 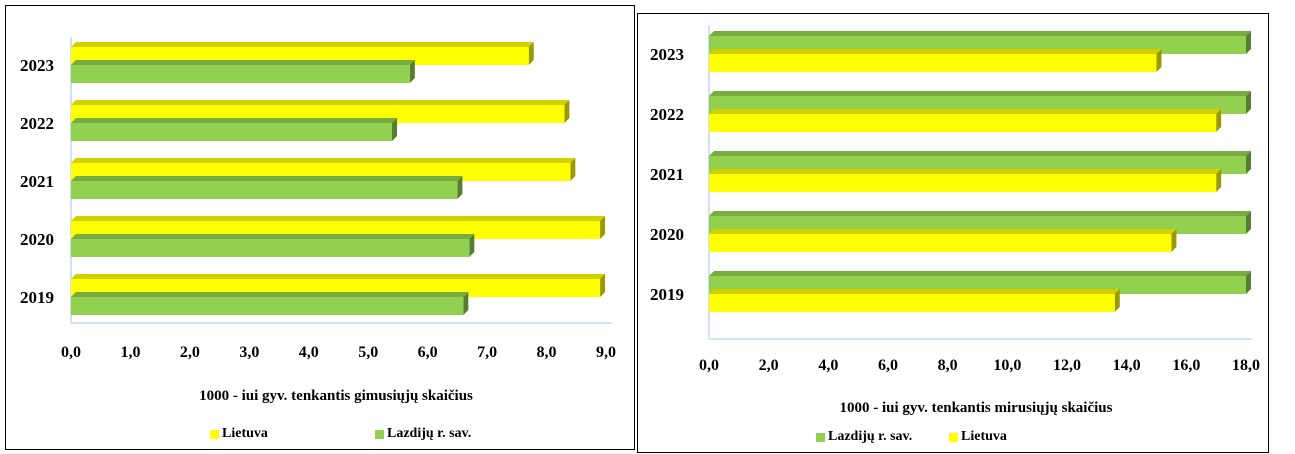 What do you see at coordinates (1007, 365) in the screenshot?
I see `x-tick-label-10-0: 10,0` at bounding box center [1007, 365].